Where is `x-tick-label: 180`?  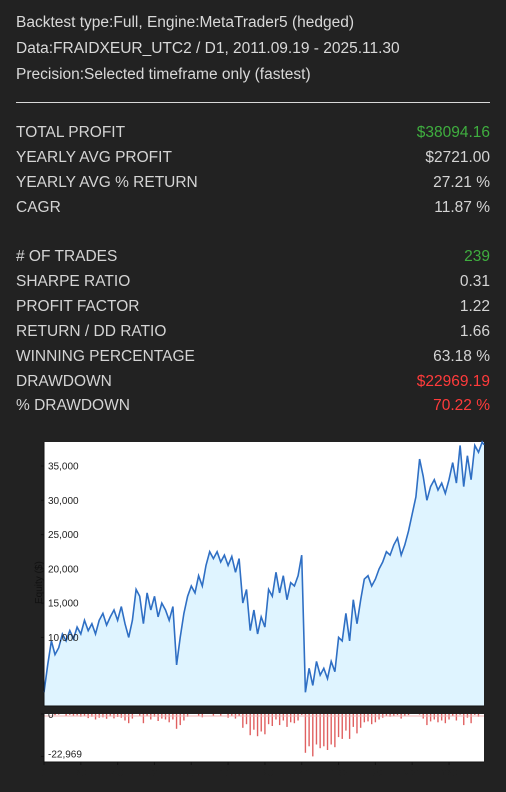 x-tick-label: 180 is located at coordinates (375, 773).